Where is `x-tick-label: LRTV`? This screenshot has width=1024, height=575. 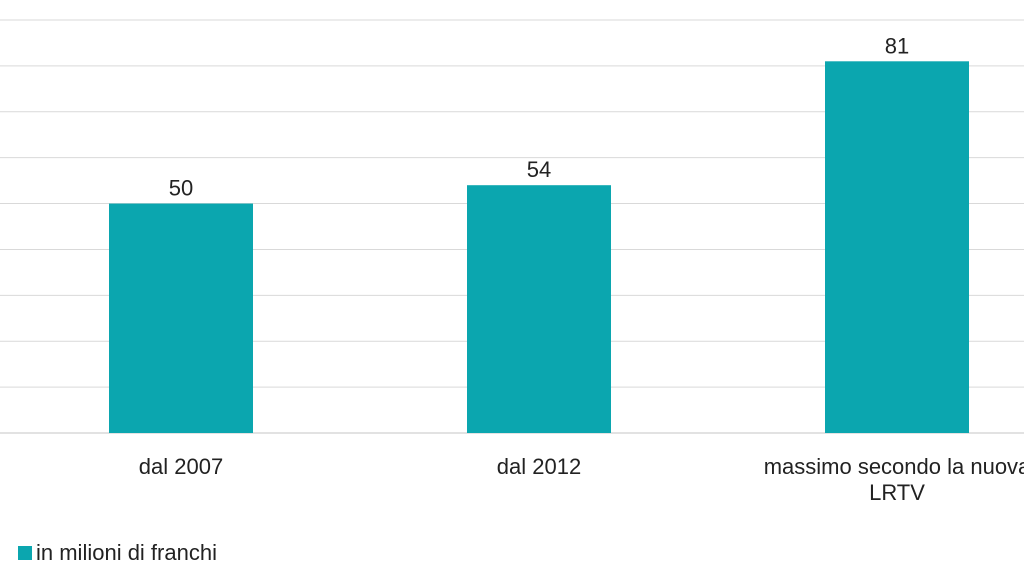 x-tick-label: LRTV is located at coordinates (897, 492).